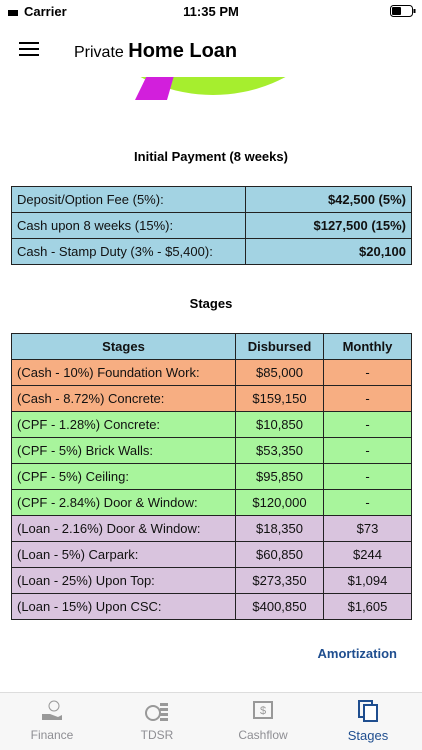 The image size is (422, 750). I want to click on table-row: Cash - Stamp Duty (3% - $5,400): $20,100, so click(211, 251).